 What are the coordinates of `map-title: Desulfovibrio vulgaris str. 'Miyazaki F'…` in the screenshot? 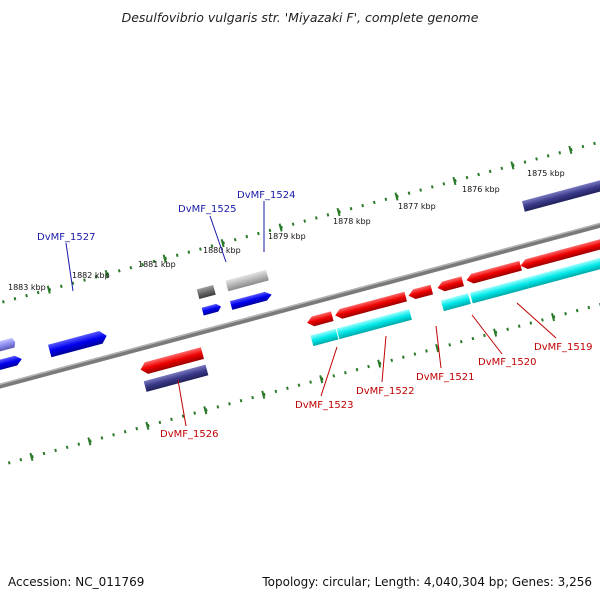 It's located at (300, 17).